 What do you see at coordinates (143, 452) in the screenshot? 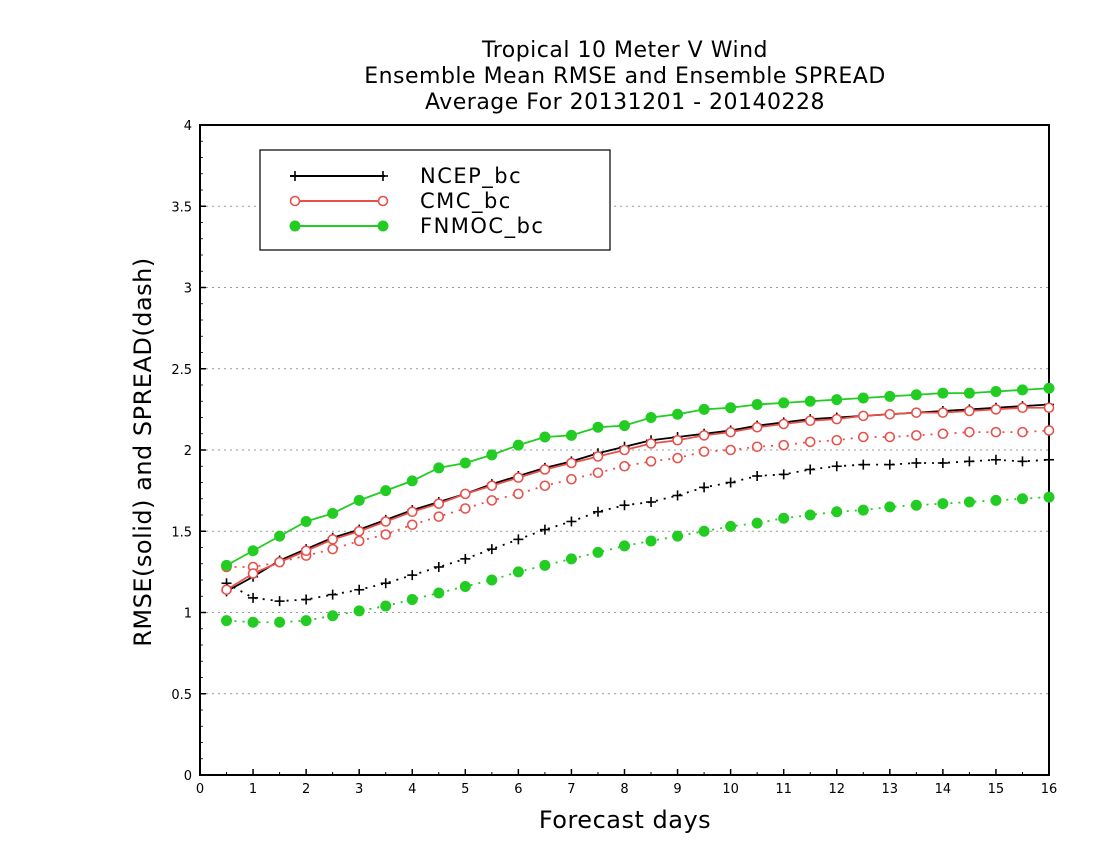
I see `y-axis-label: RMSE(solid) and SPREAD(dash)` at bounding box center [143, 452].